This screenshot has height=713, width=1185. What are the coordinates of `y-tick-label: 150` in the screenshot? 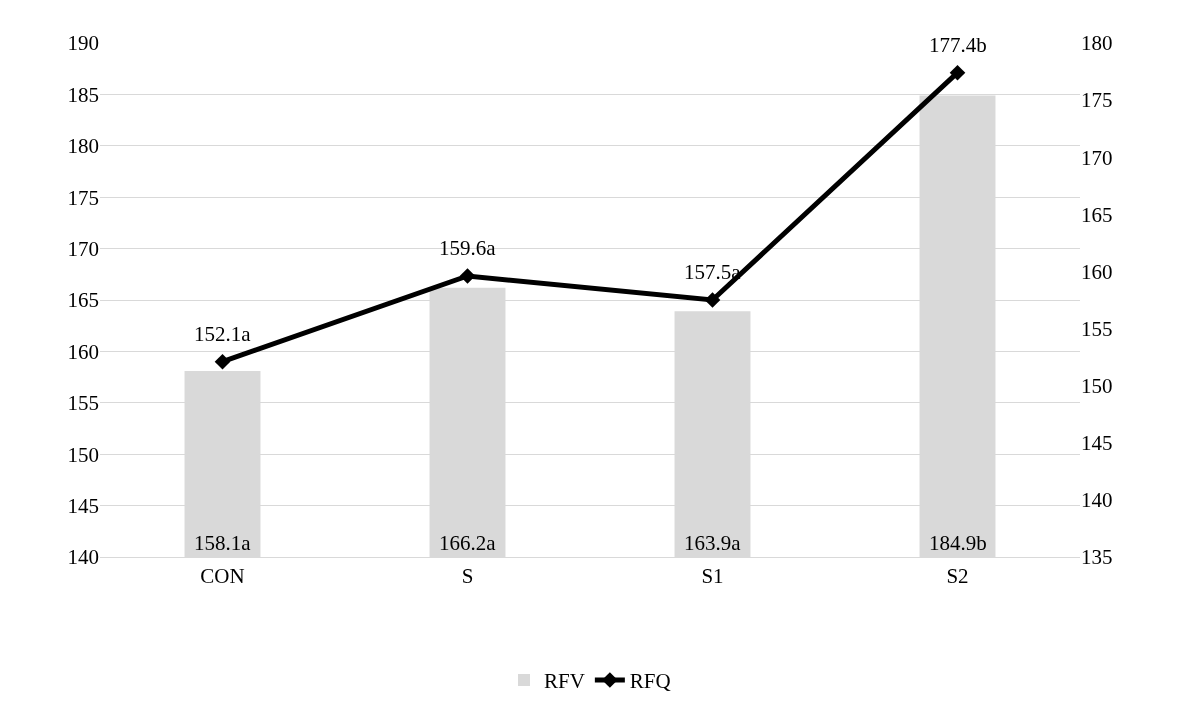 It's located at (83, 454).